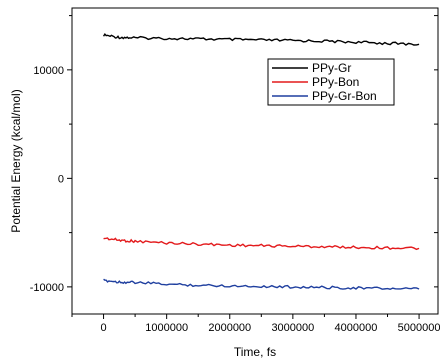 The image size is (440, 361). Describe the element at coordinates (51, 154) in the screenshot. I see `y-axis: -10000 0 10000` at that location.